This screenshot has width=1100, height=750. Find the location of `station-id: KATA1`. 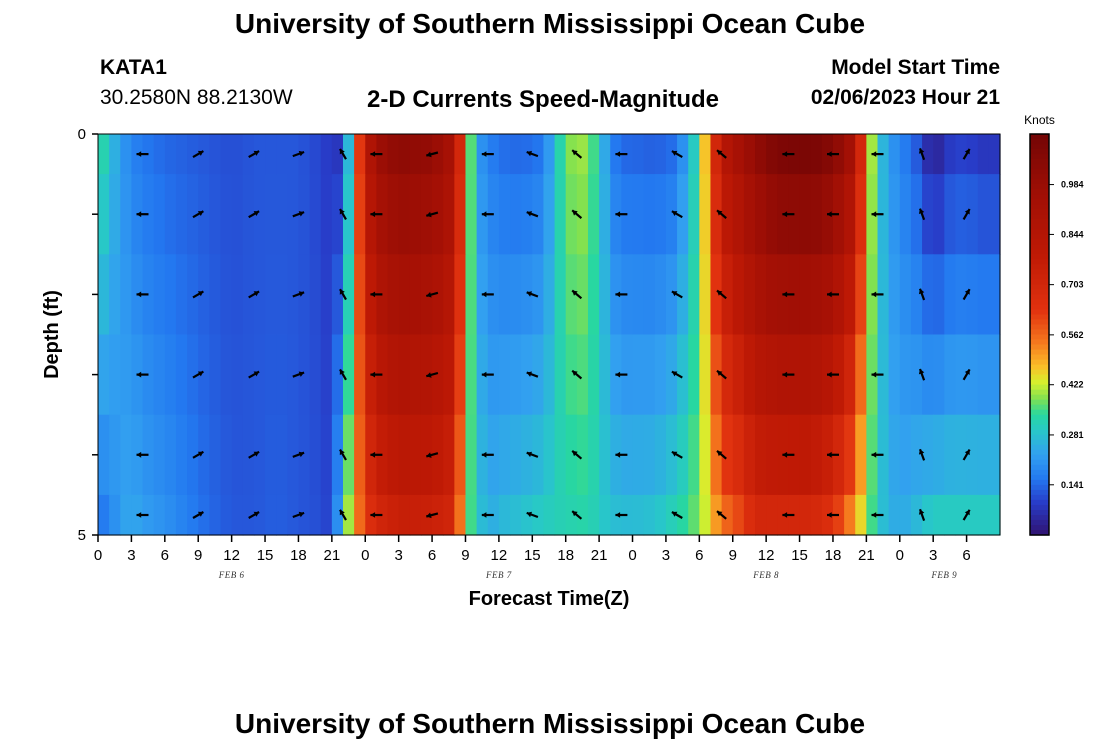

station-id: KATA1 is located at coordinates (133, 67).